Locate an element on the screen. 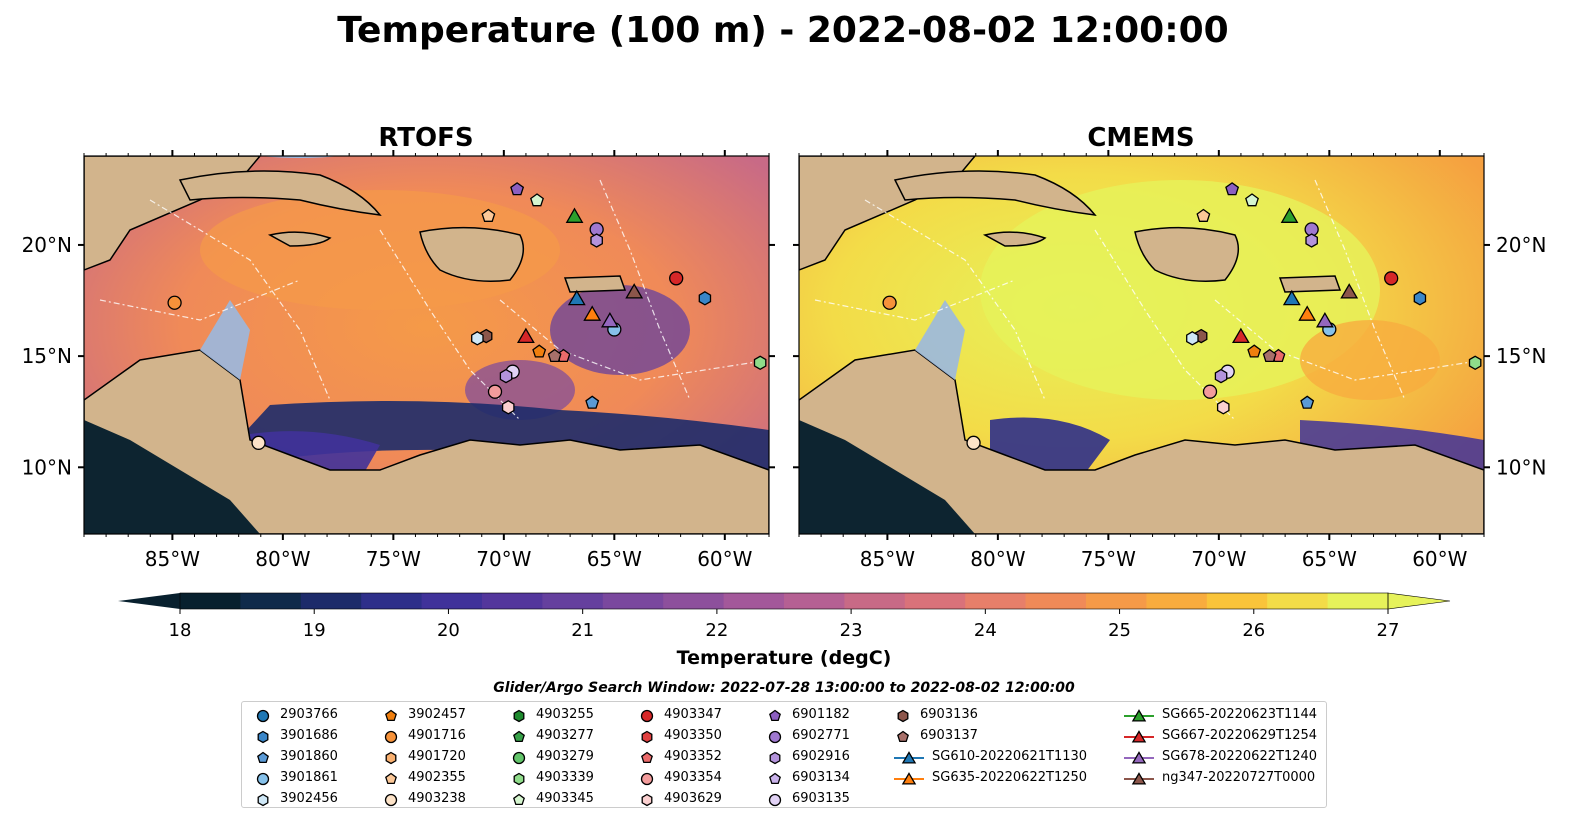 This screenshot has height=826, width=1577. legend-entry: 6902916 is located at coordinates (807, 756).